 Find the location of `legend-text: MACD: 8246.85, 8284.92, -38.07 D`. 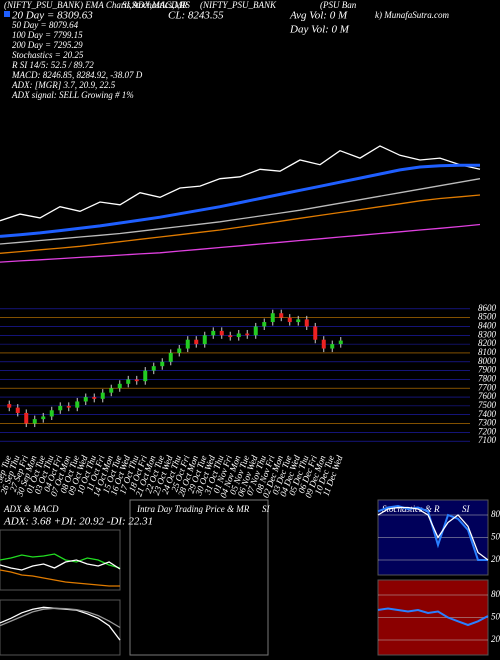

legend-text: MACD: 8246.85, 8284.92, -38.07 D is located at coordinates (77, 75).